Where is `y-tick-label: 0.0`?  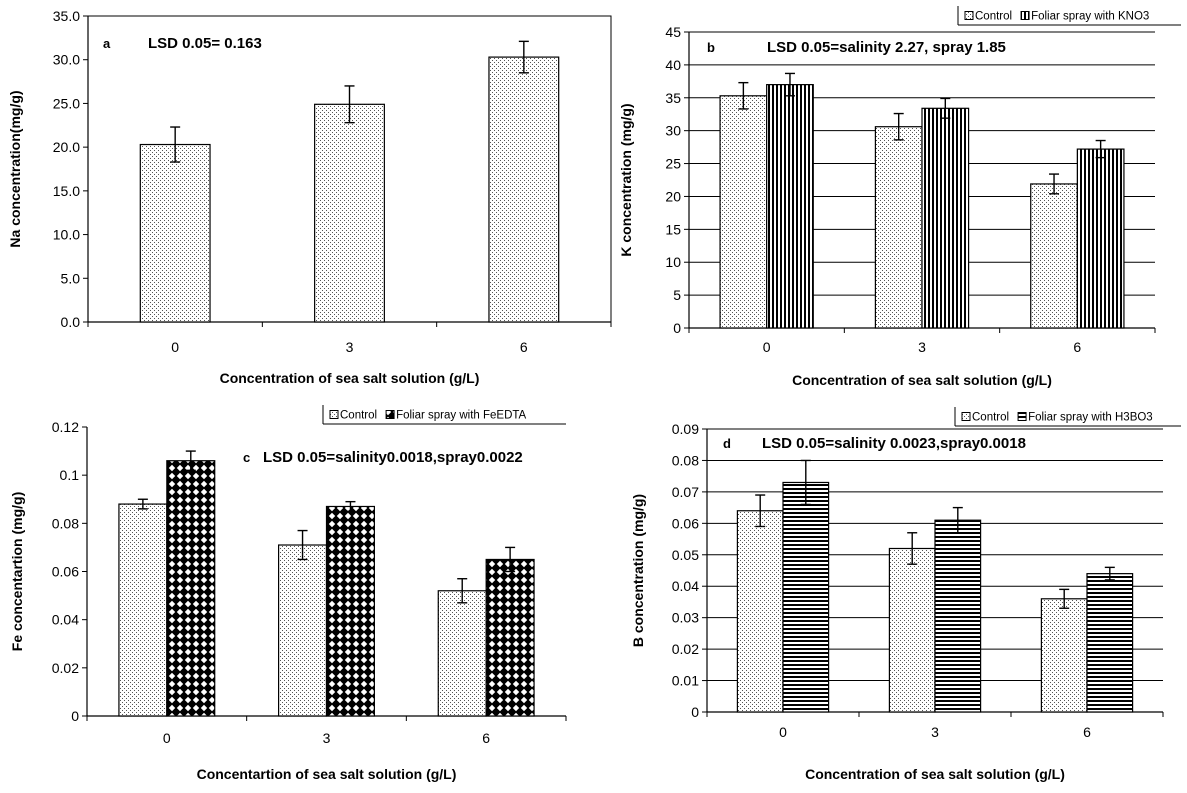 y-tick-label: 0.0 is located at coordinates (71, 322).